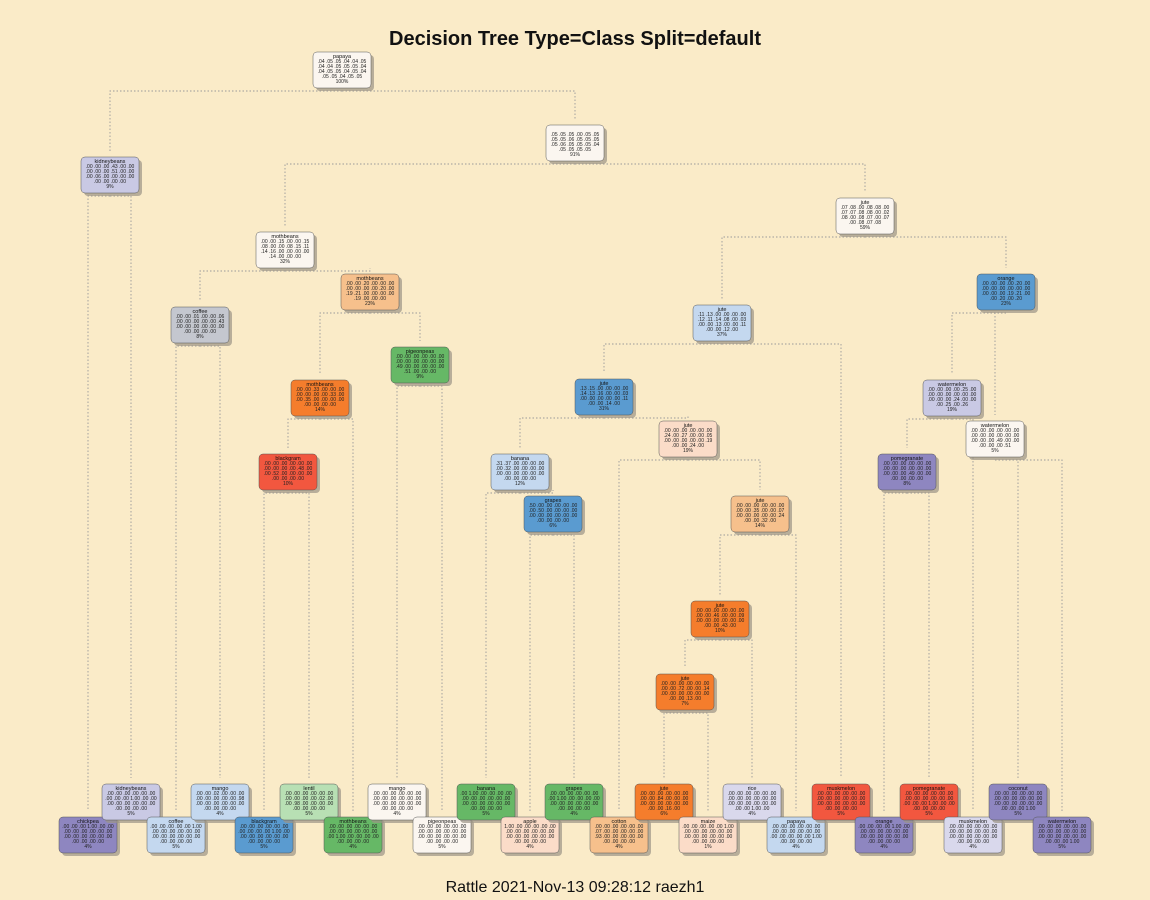  What do you see at coordinates (220, 789) in the screenshot?
I see `node-class-label: mango` at bounding box center [220, 789].